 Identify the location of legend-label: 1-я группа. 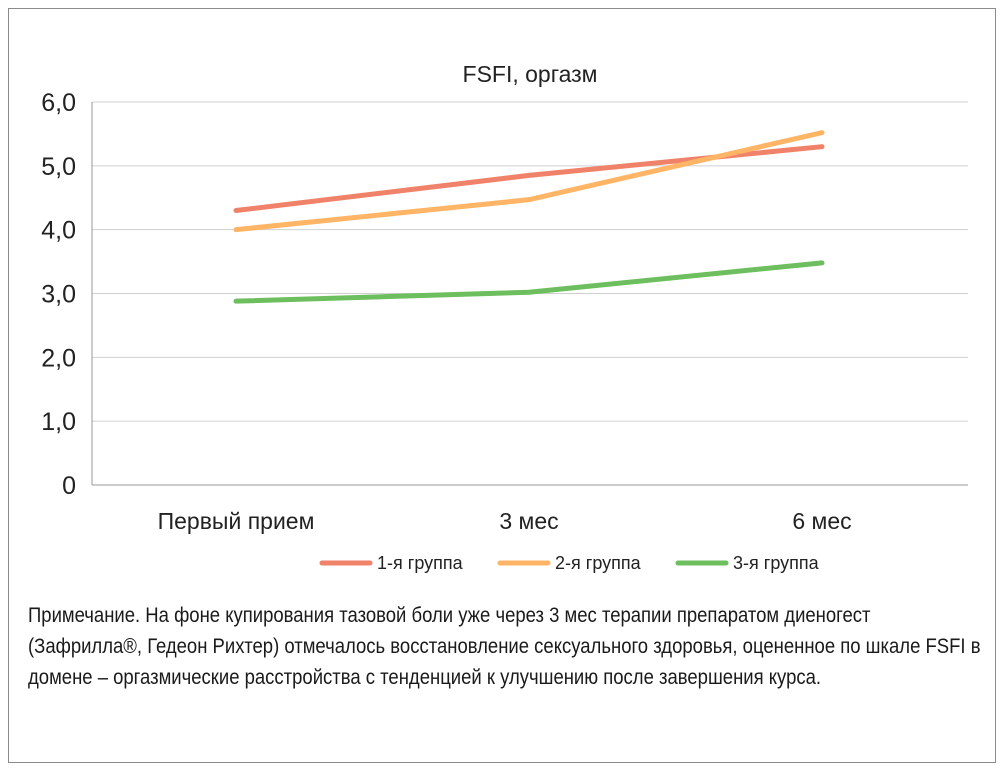
(420, 563).